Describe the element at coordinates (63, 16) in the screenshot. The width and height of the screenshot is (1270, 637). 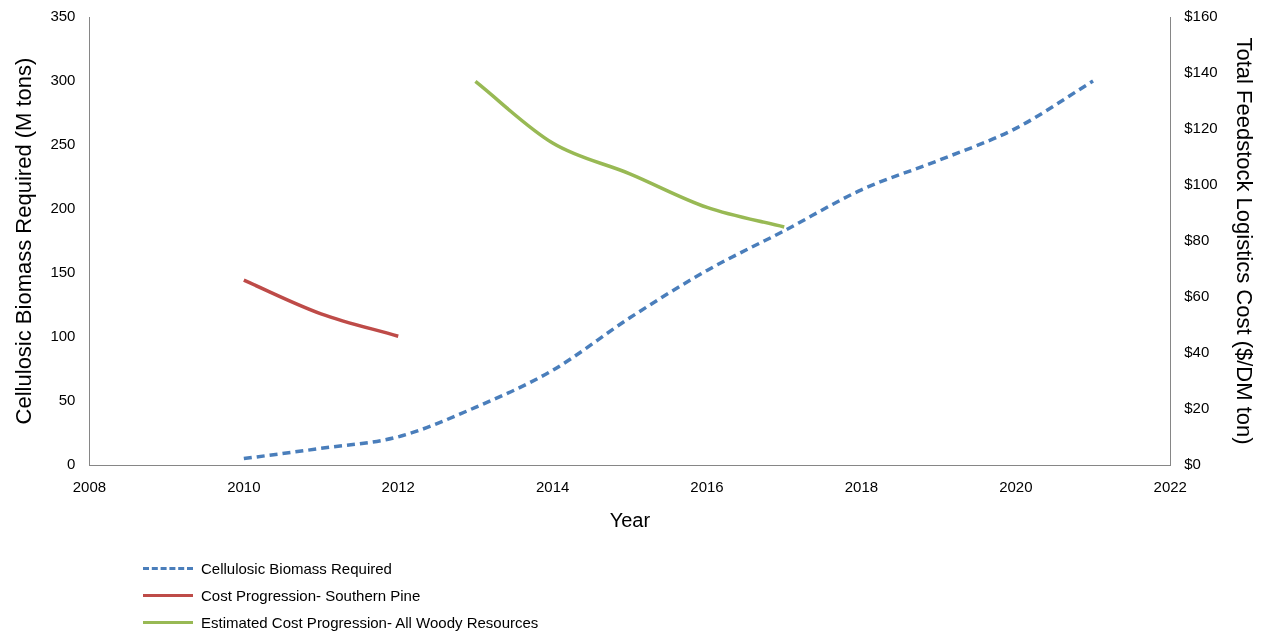
I see `y-tick-label: 350` at that location.